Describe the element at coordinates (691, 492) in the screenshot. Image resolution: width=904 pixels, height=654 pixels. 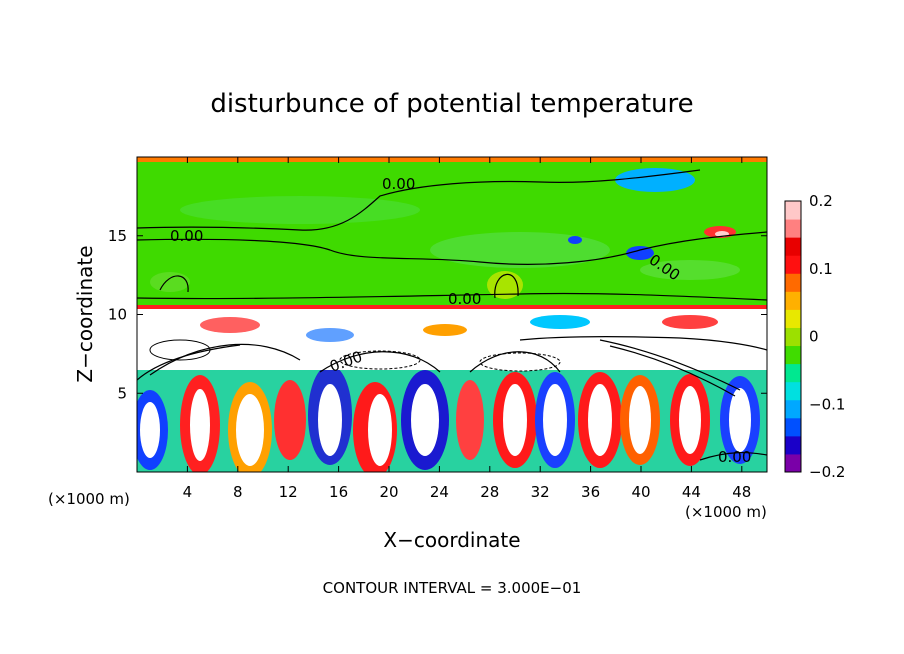
I see `x-tick-label: 44` at that location.